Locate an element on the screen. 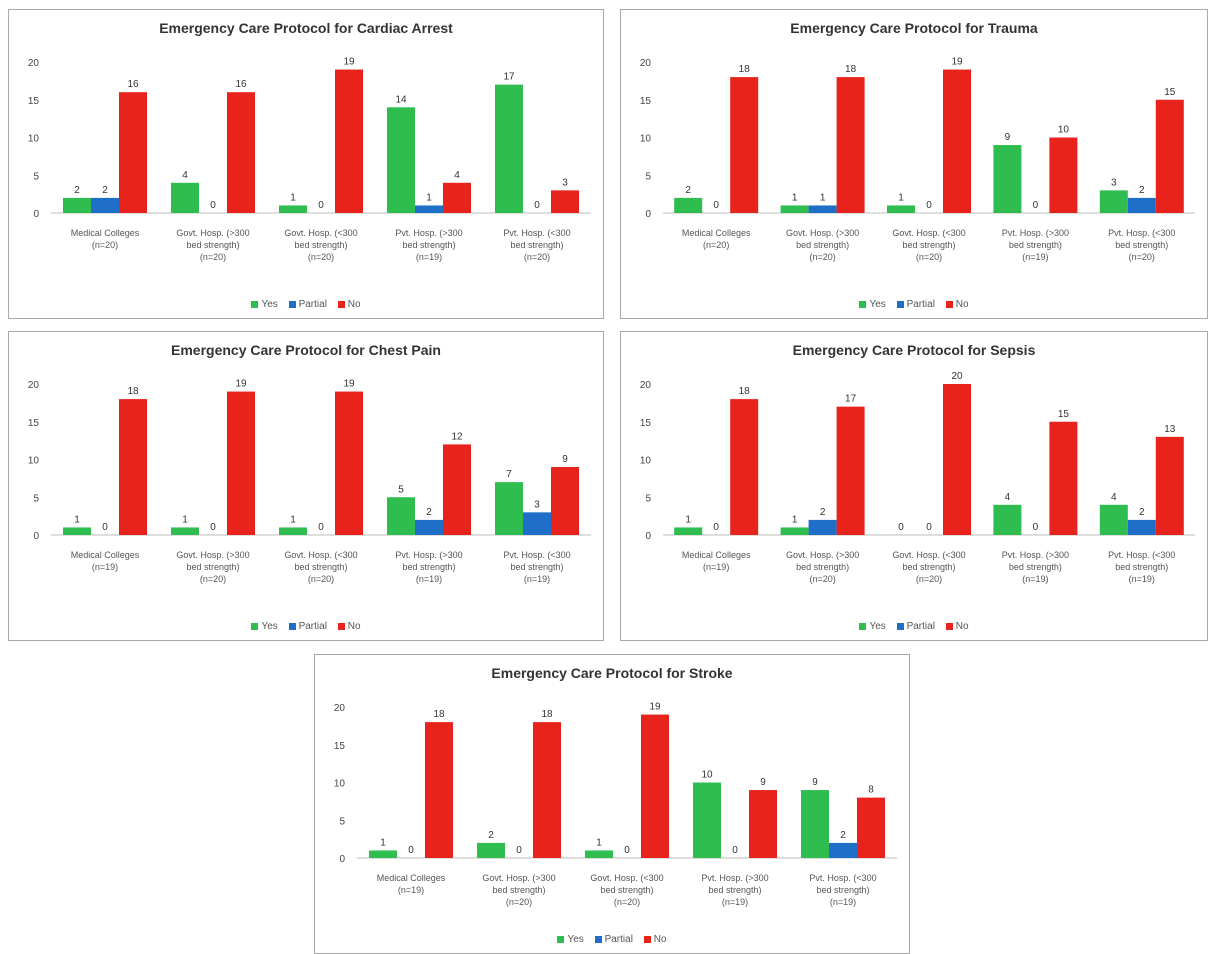 This screenshot has width=1208, height=954. data-label: 9 is located at coordinates (1008, 137).